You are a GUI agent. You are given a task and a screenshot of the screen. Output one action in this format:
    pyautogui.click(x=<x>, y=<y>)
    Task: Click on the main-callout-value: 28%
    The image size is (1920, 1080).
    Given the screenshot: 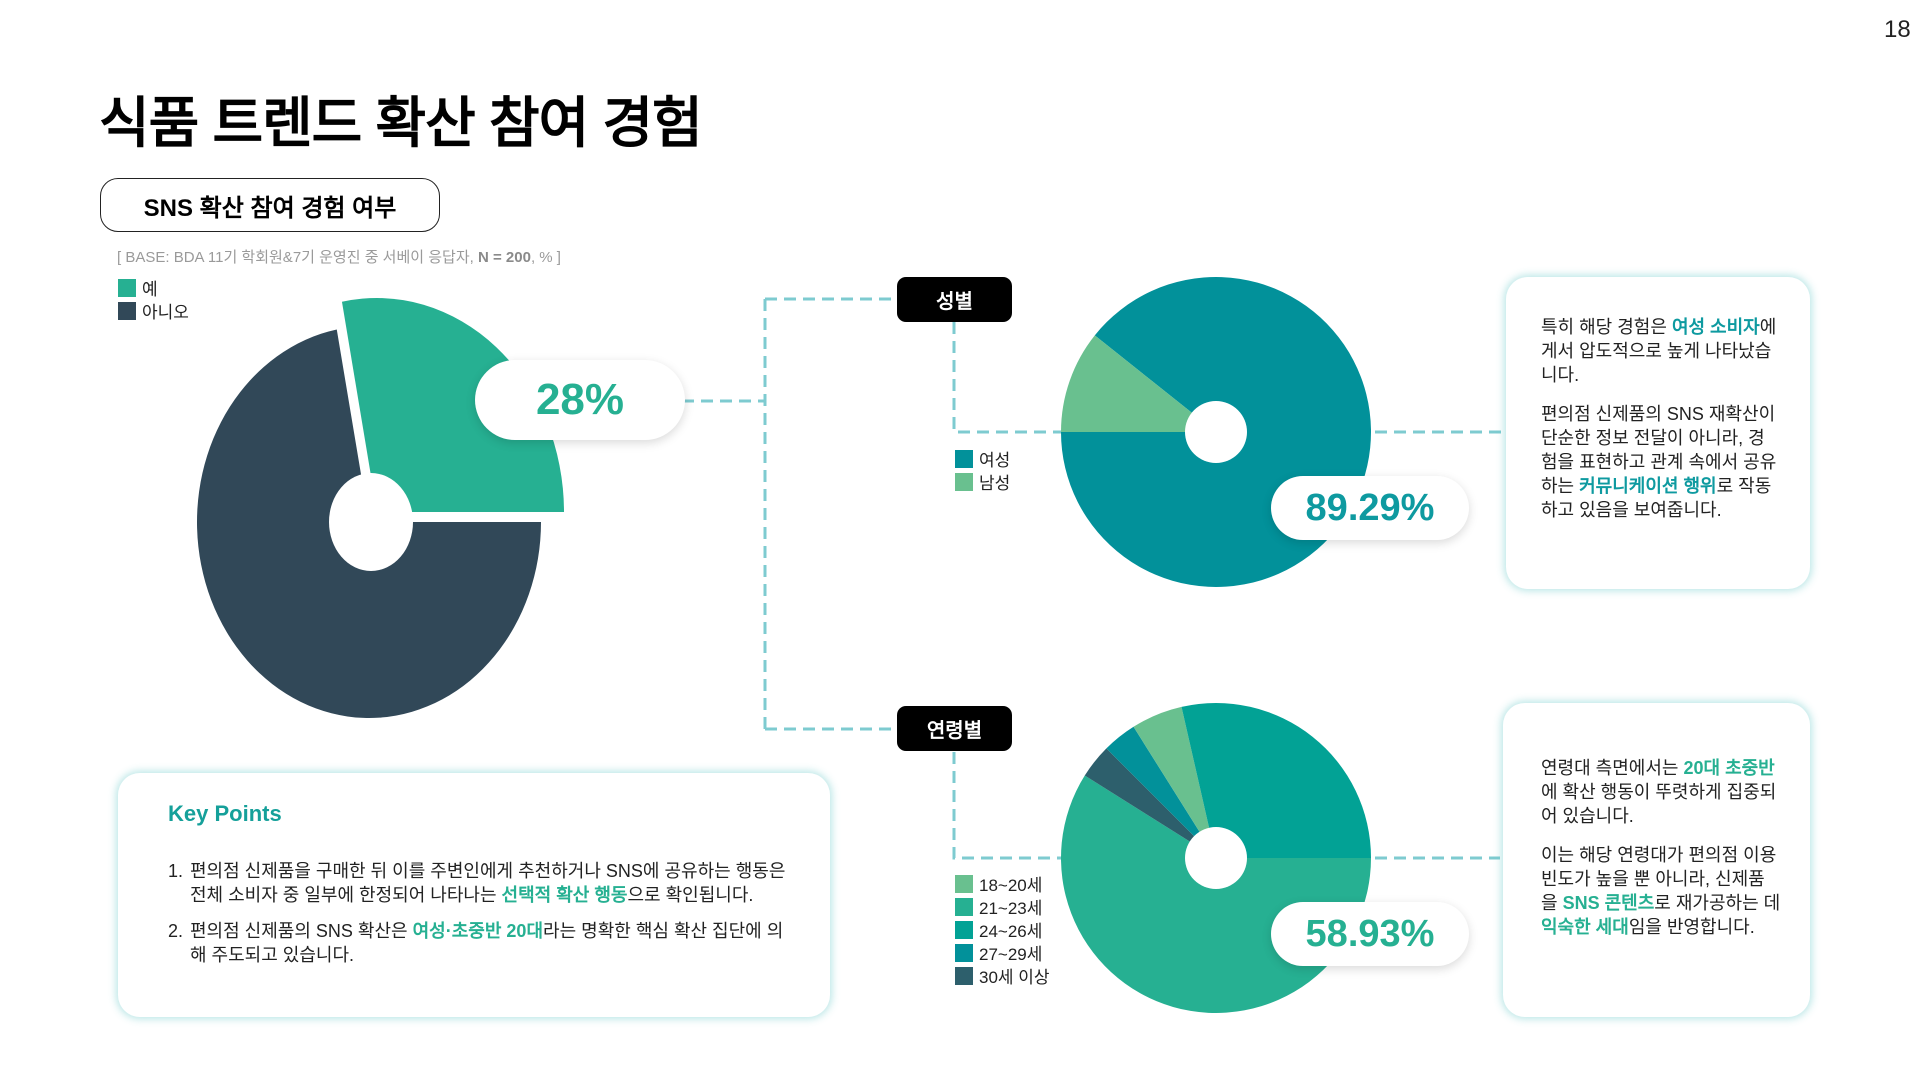 What is the action you would take?
    pyautogui.click(x=580, y=399)
    